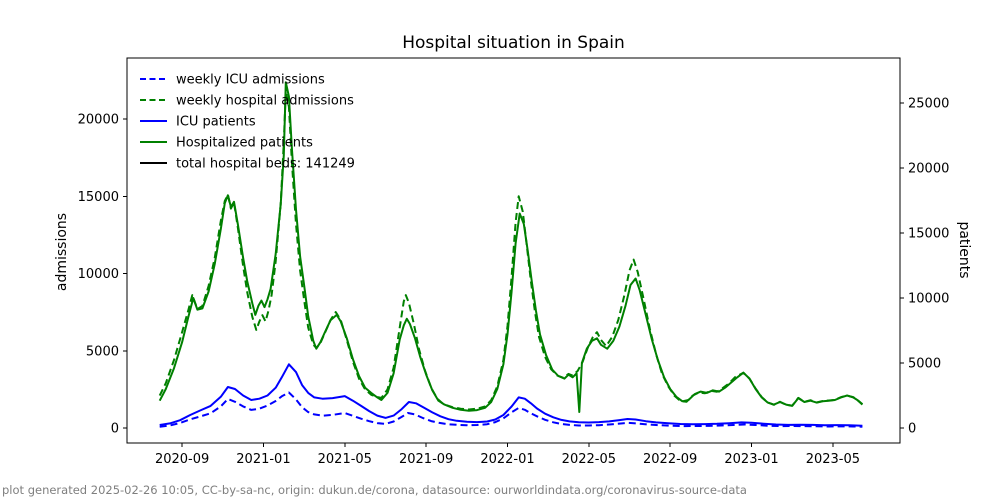 The width and height of the screenshot is (1000, 500). What do you see at coordinates (912, 428) in the screenshot?
I see `y-right-tick-label: 0` at bounding box center [912, 428].